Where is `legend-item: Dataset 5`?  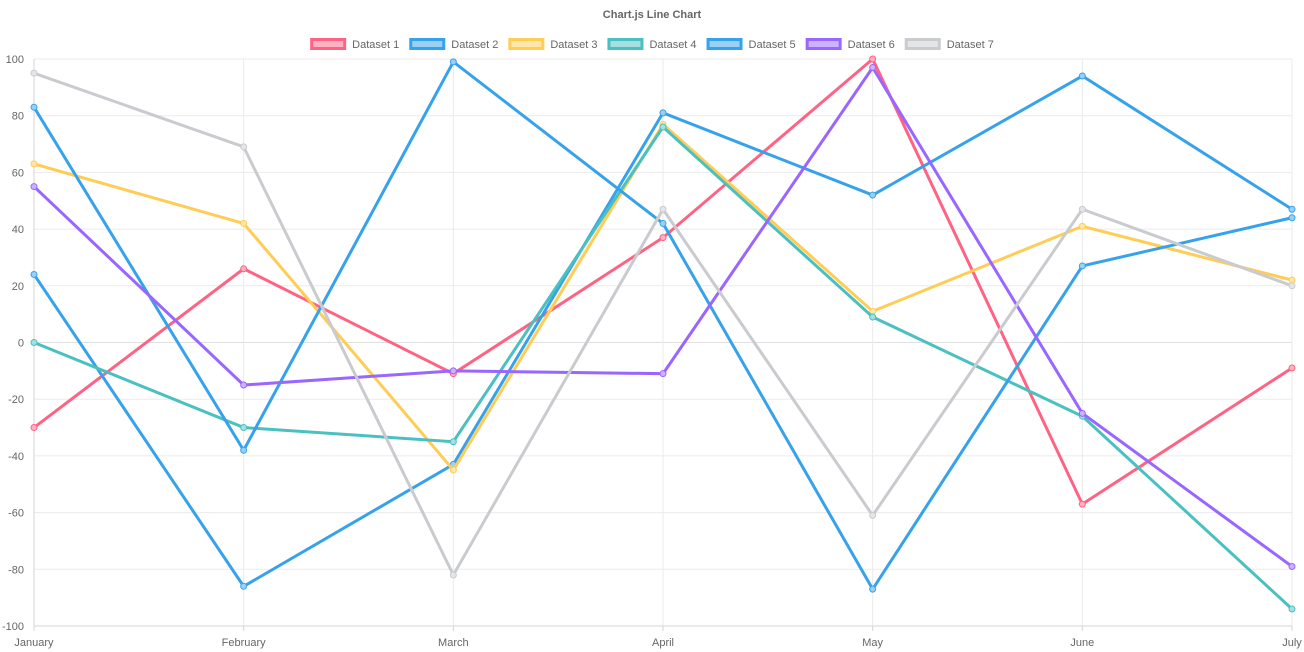 legend-item: Dataset 5 is located at coordinates (751, 44).